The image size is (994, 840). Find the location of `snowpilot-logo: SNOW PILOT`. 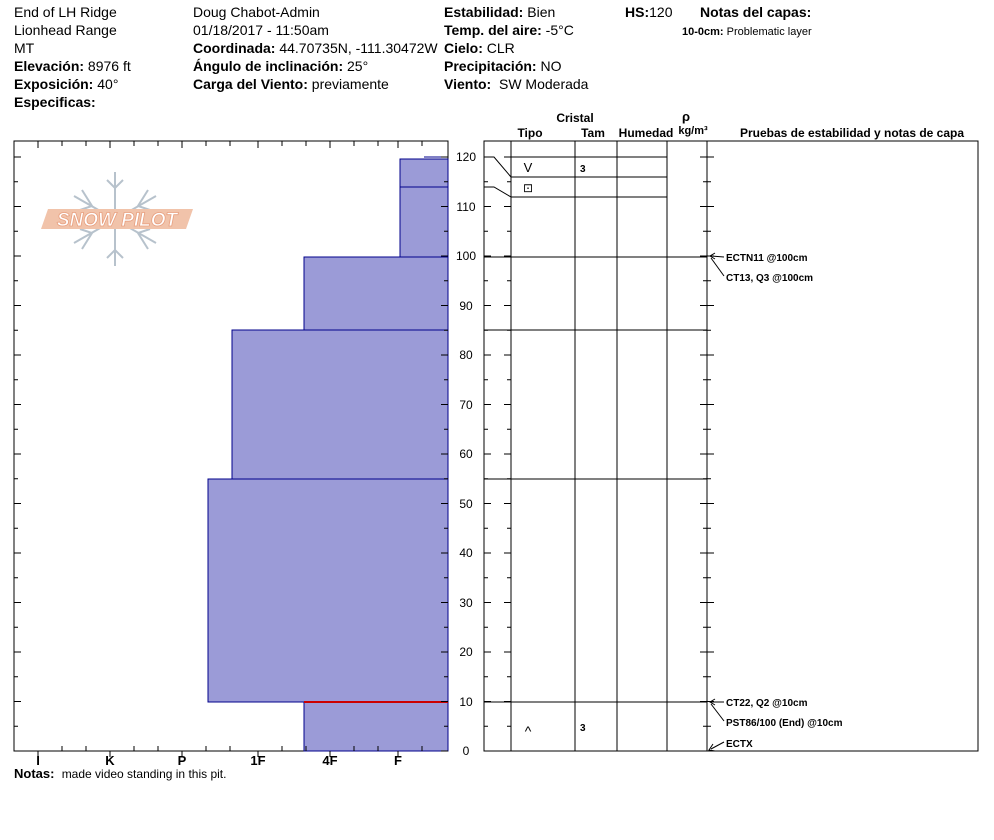

snowpilot-logo: SNOW PILOT is located at coordinates (117, 219).